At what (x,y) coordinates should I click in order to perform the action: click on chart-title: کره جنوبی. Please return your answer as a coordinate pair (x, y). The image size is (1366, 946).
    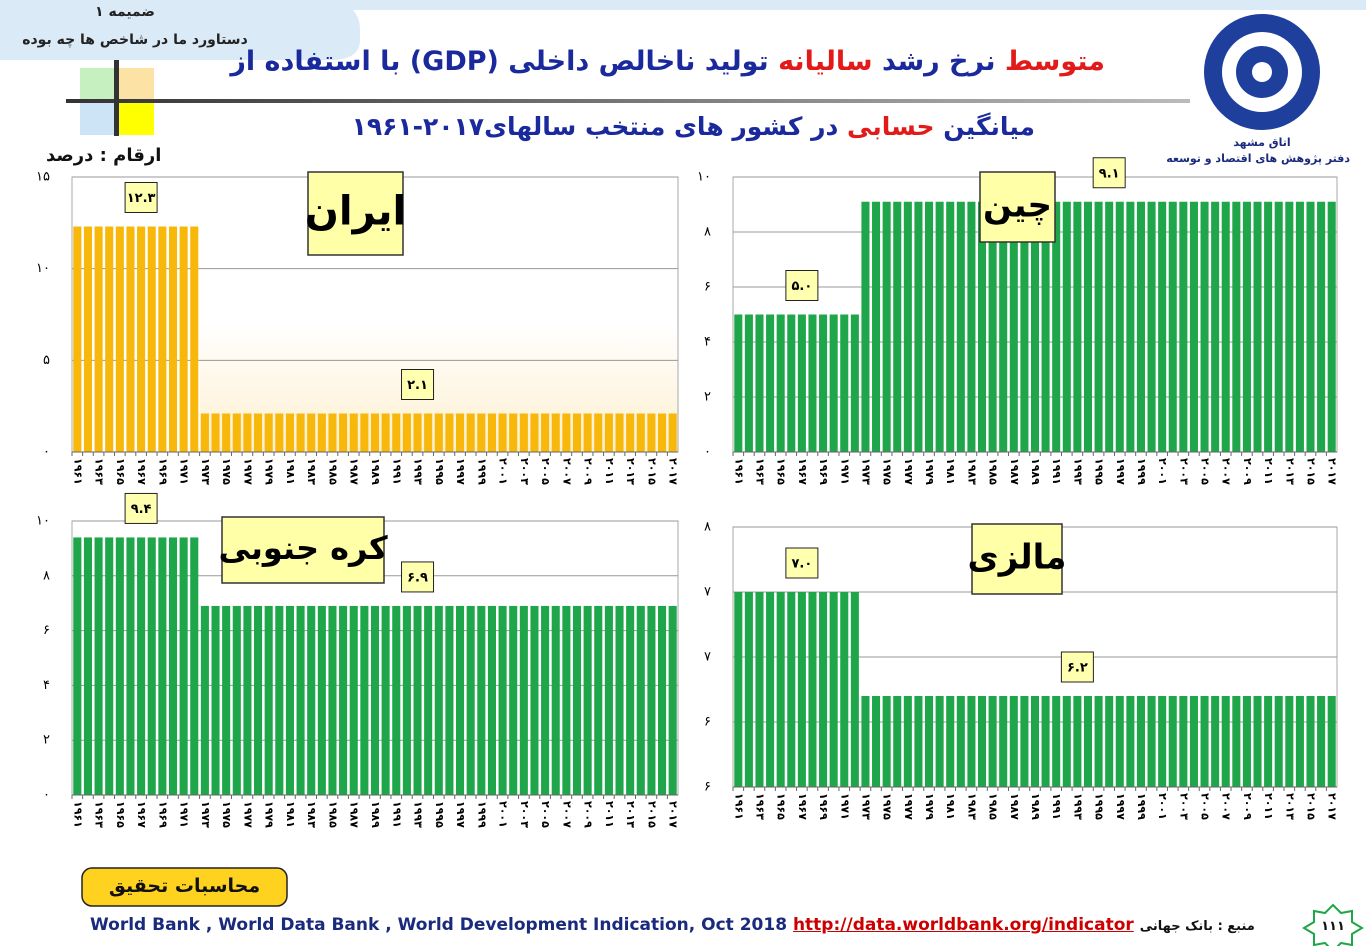
    Looking at the image, I should click on (303, 548).